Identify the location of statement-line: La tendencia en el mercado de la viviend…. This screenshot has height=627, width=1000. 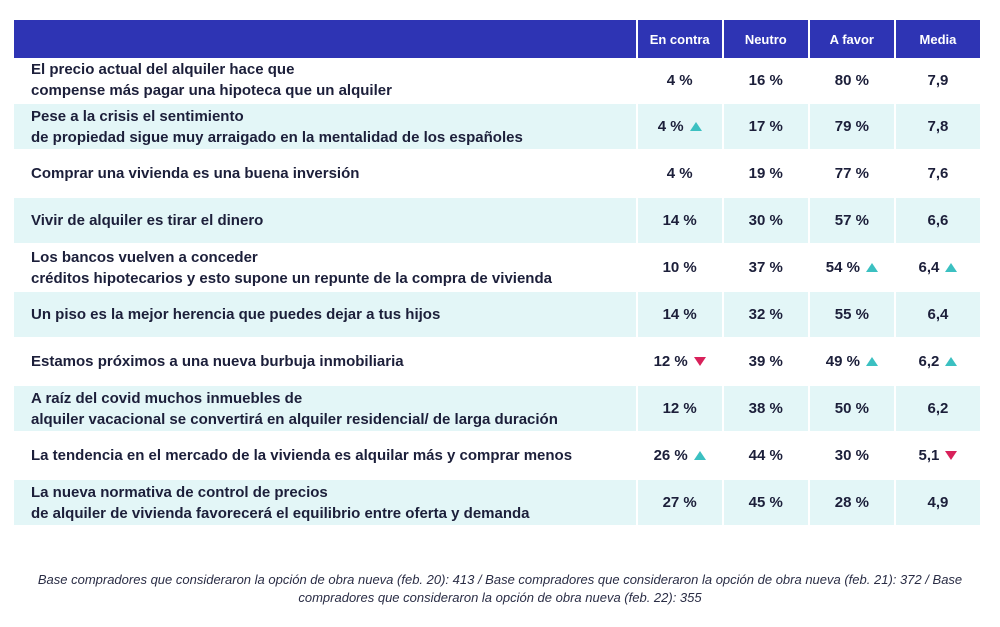
(302, 455).